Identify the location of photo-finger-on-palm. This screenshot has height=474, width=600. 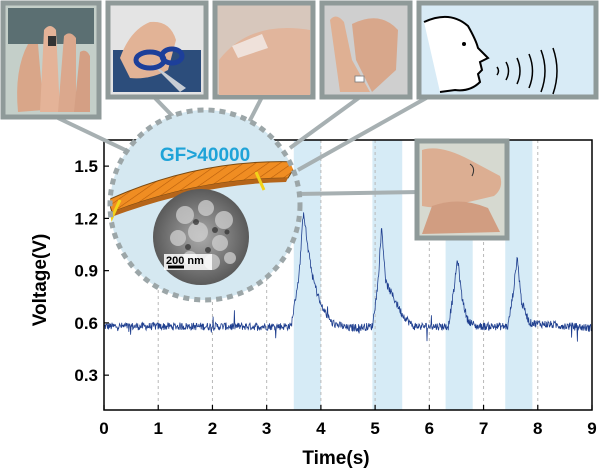
(51, 60).